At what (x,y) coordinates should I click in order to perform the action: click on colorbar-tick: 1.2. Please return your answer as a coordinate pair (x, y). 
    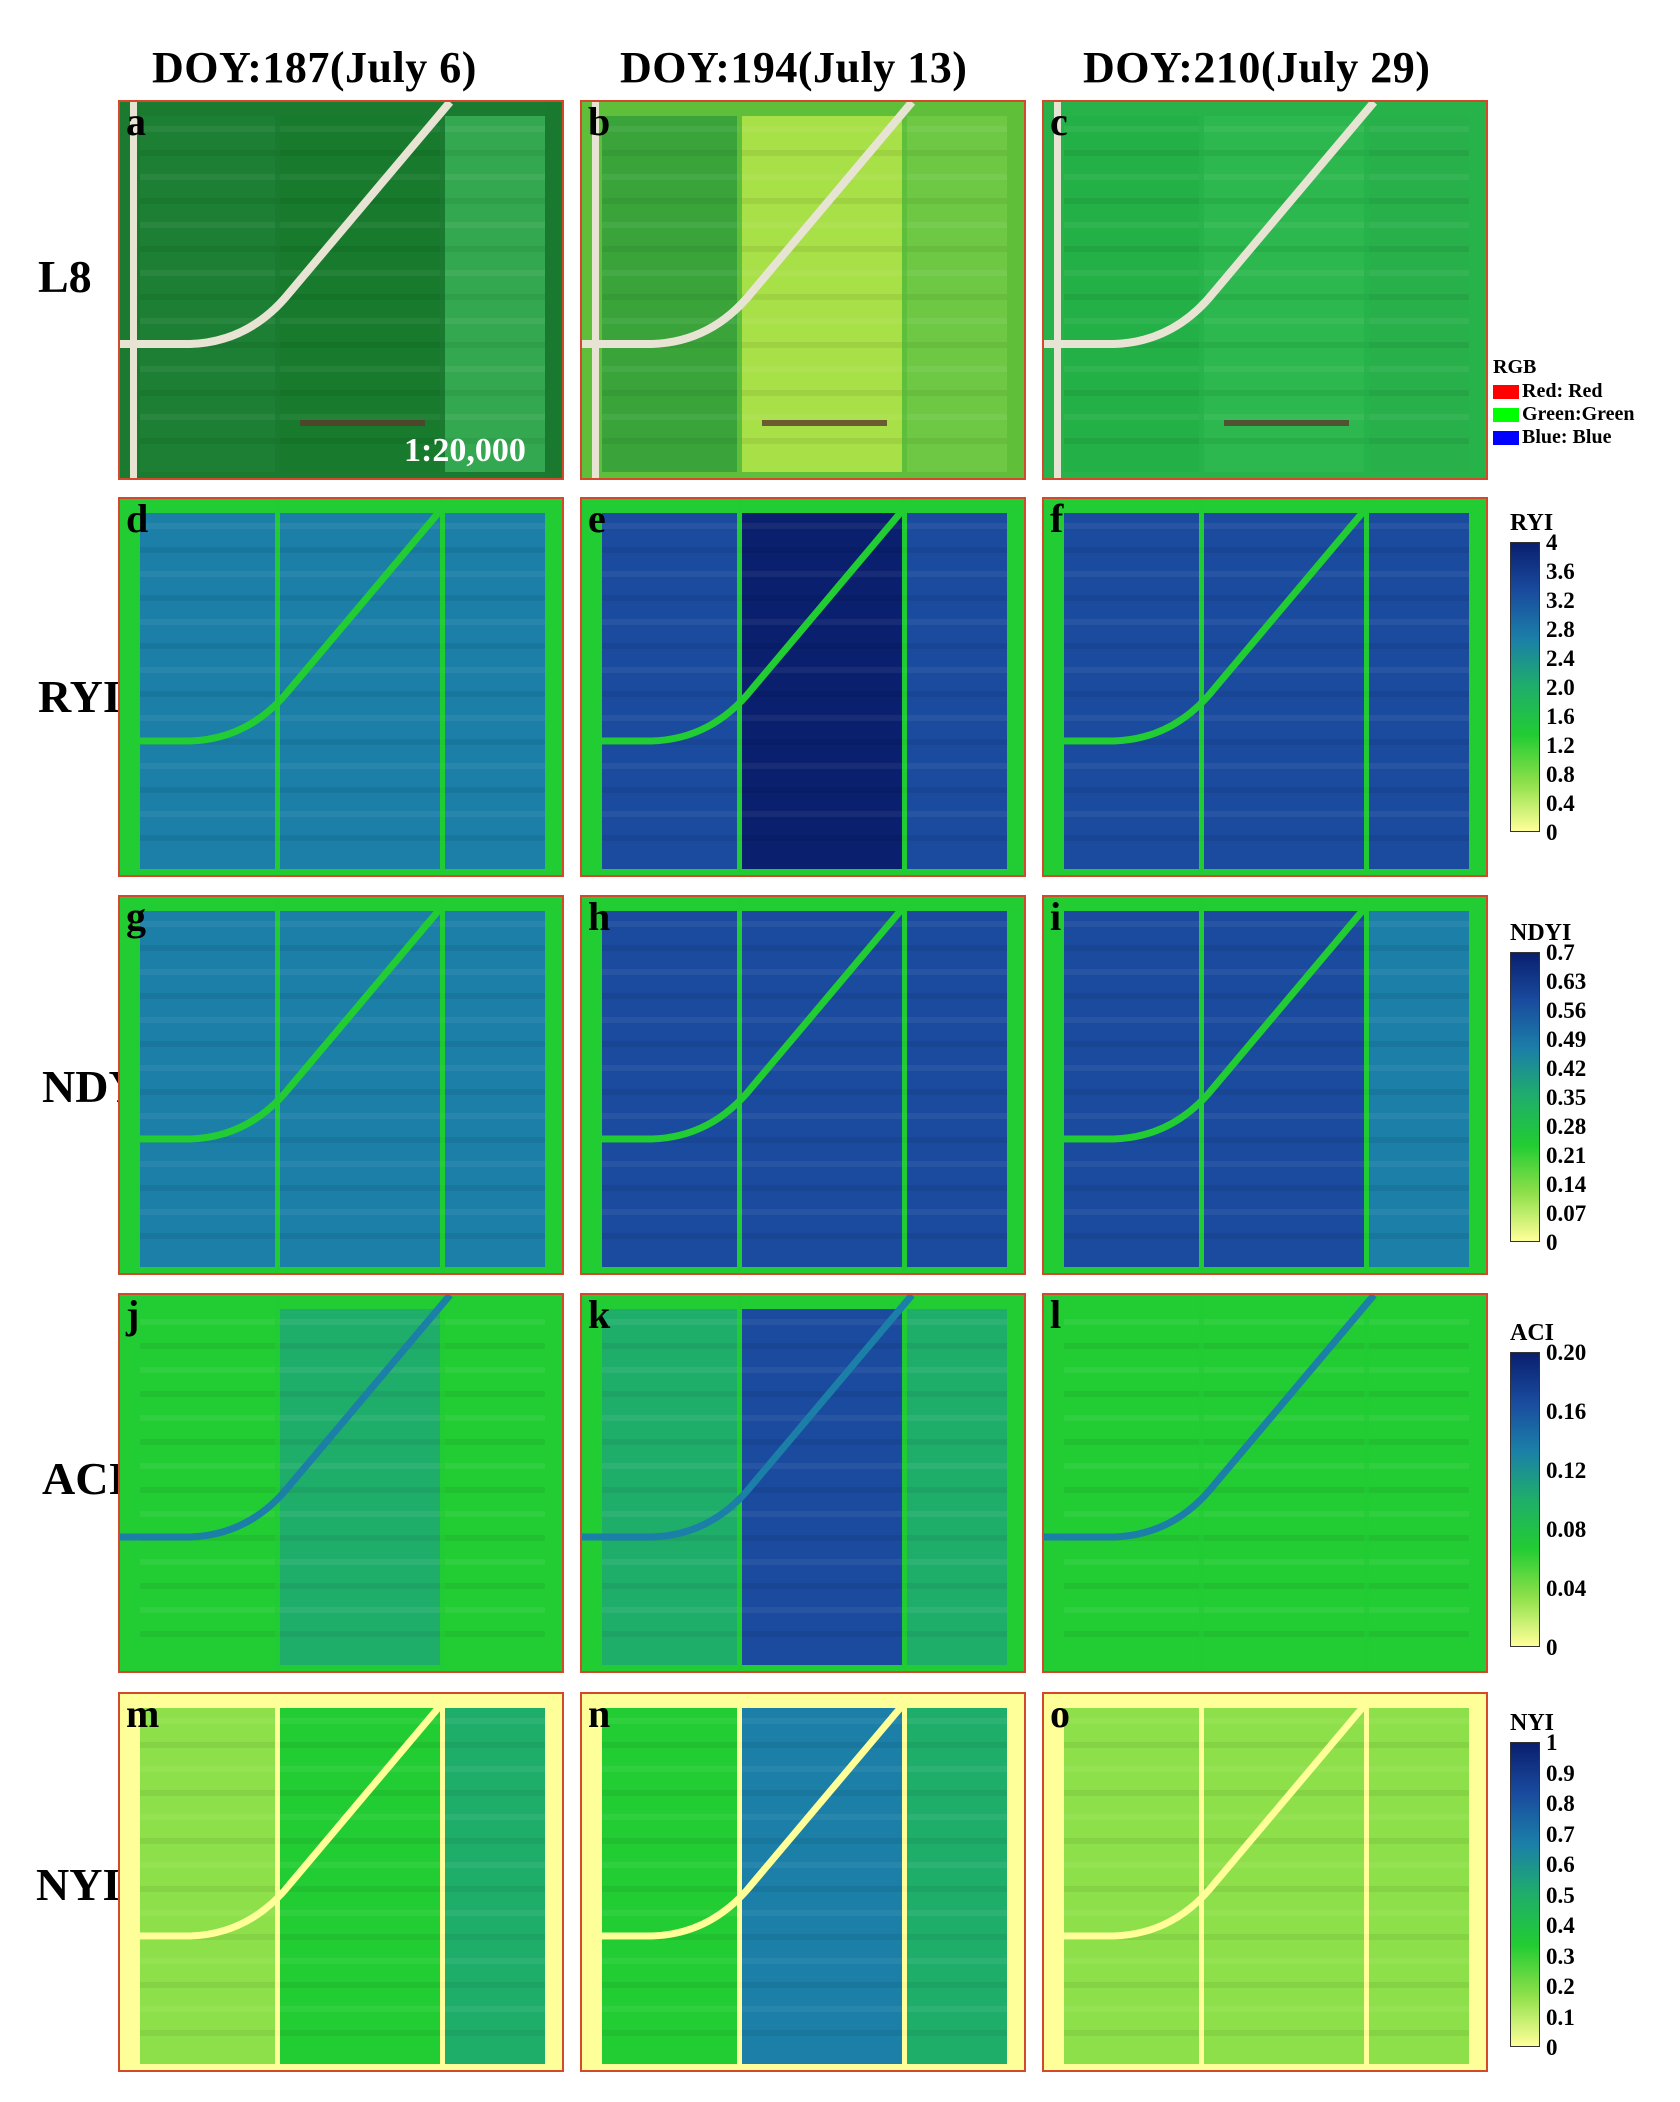
    Looking at the image, I should click on (1560, 745).